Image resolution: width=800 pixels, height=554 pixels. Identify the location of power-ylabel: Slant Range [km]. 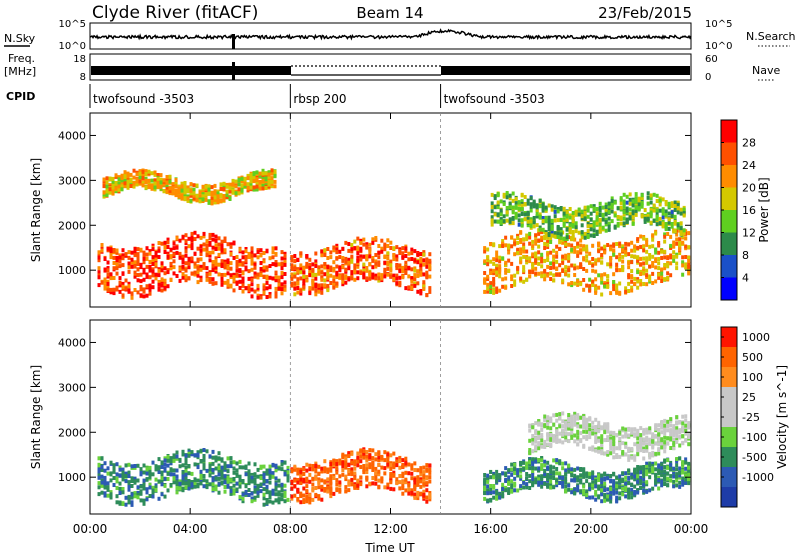
(36, 210).